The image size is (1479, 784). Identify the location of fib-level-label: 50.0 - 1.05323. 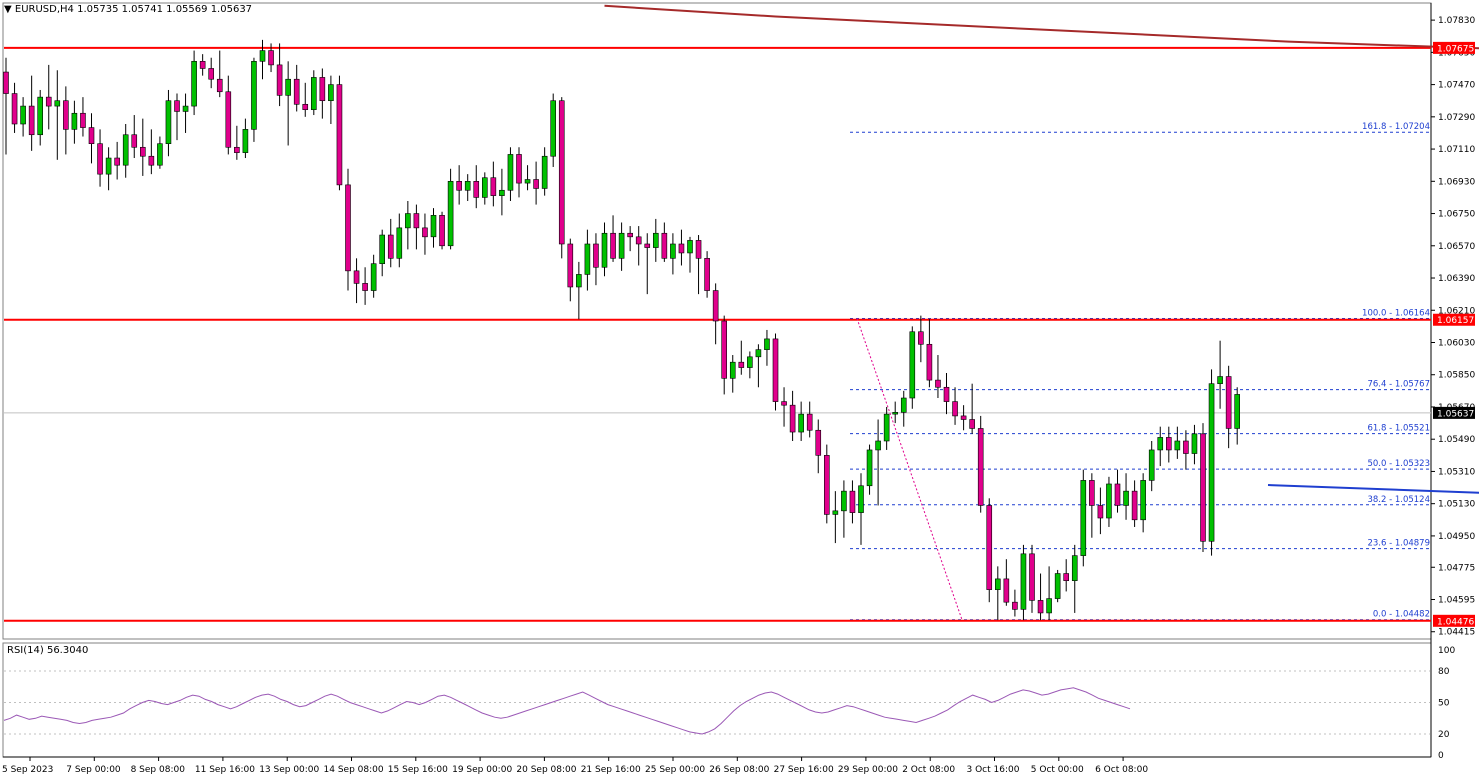
(1398, 464).